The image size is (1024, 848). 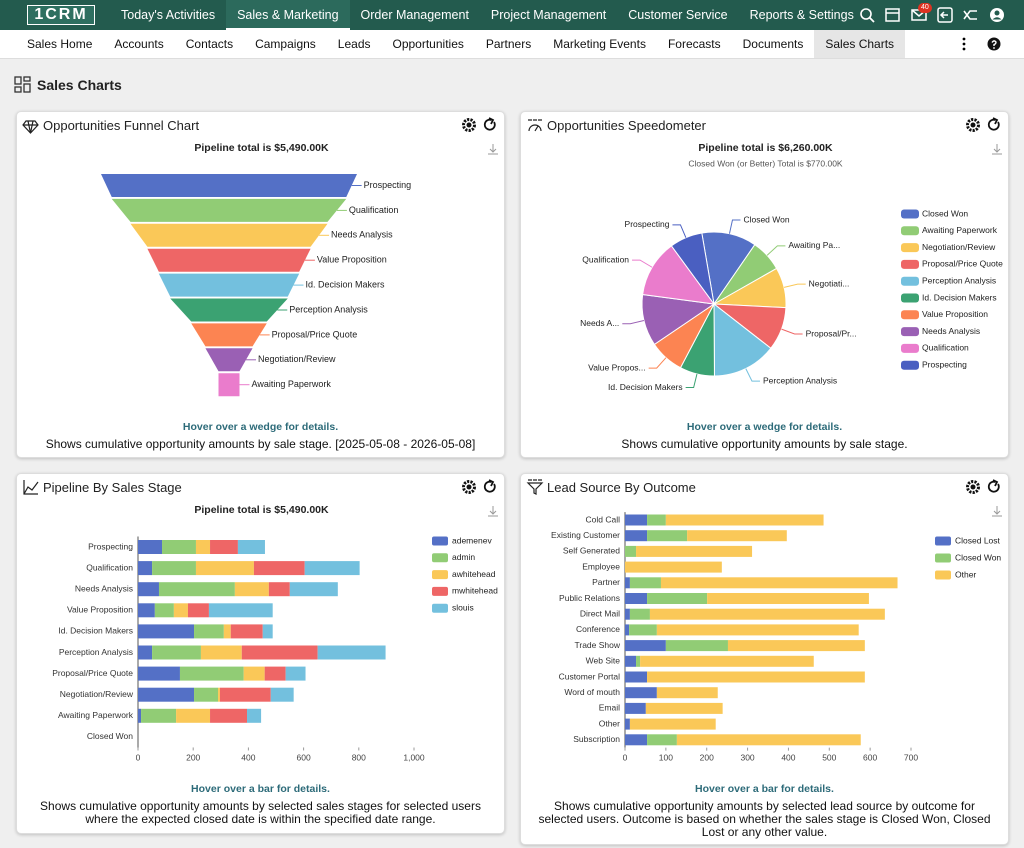 What do you see at coordinates (773, 44) in the screenshot?
I see `sub-nav-item: Documents` at bounding box center [773, 44].